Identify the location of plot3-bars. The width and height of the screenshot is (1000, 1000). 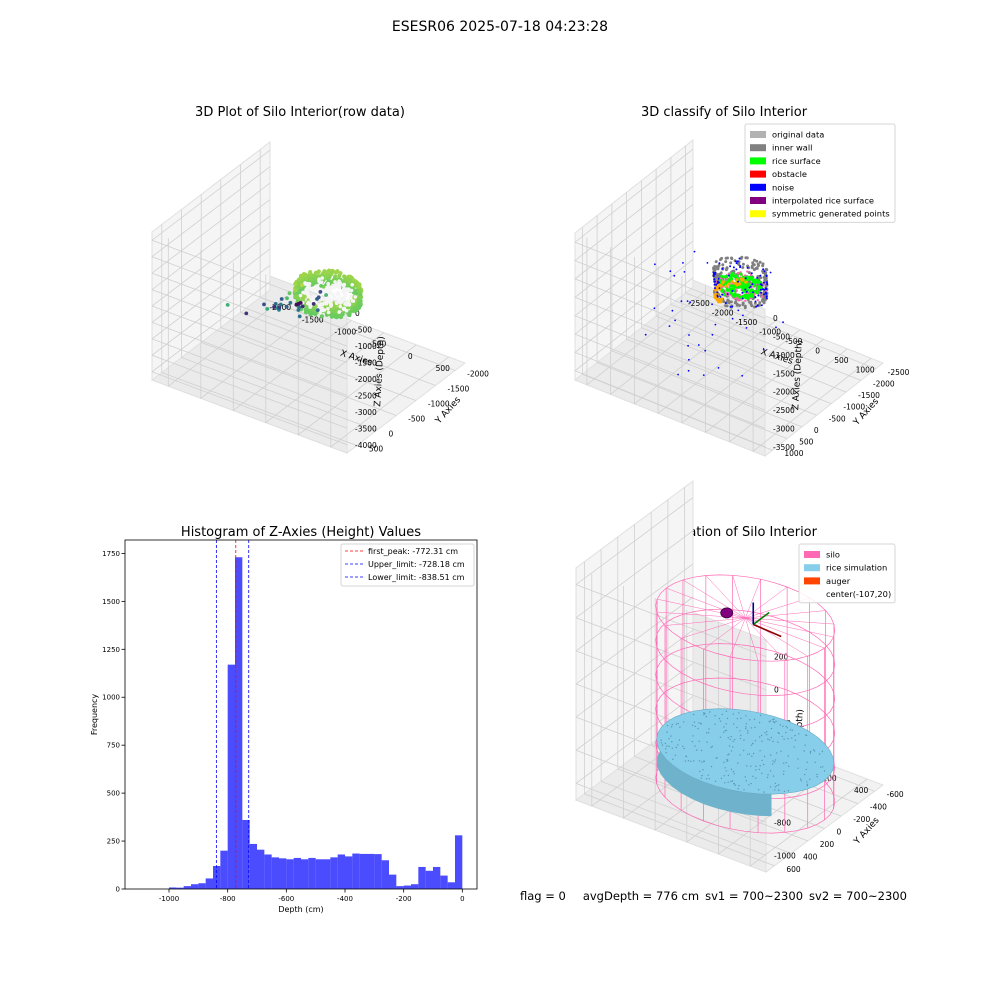
(316, 723).